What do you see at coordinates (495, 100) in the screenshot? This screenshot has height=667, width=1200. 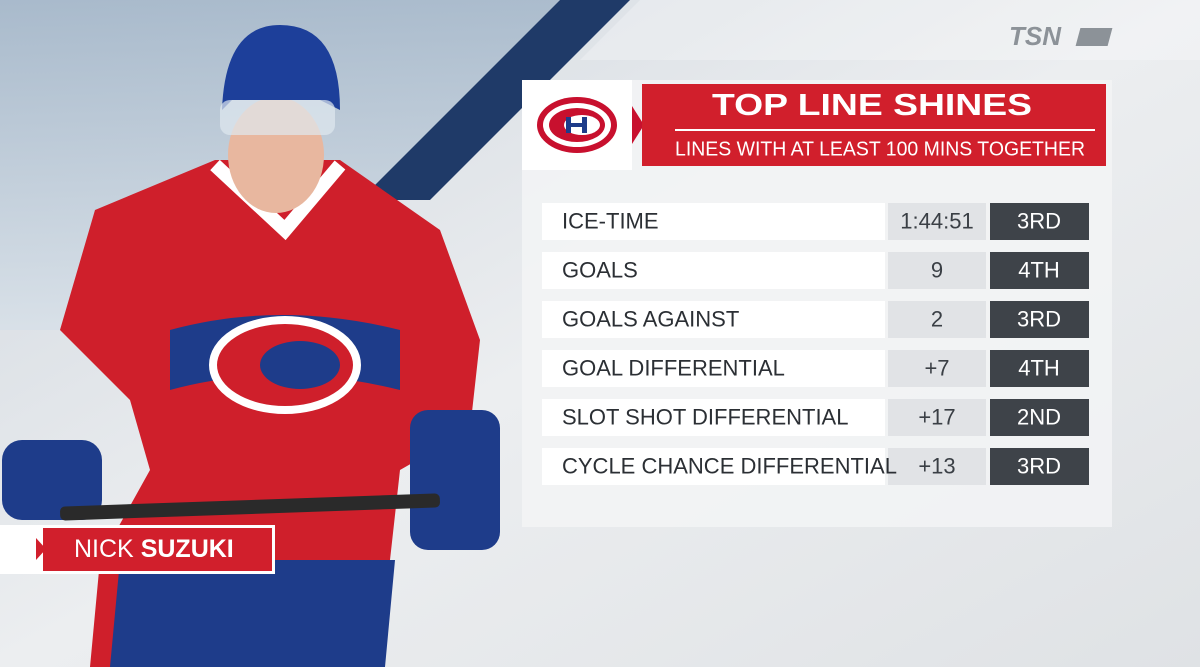 I see `navy-stripe` at bounding box center [495, 100].